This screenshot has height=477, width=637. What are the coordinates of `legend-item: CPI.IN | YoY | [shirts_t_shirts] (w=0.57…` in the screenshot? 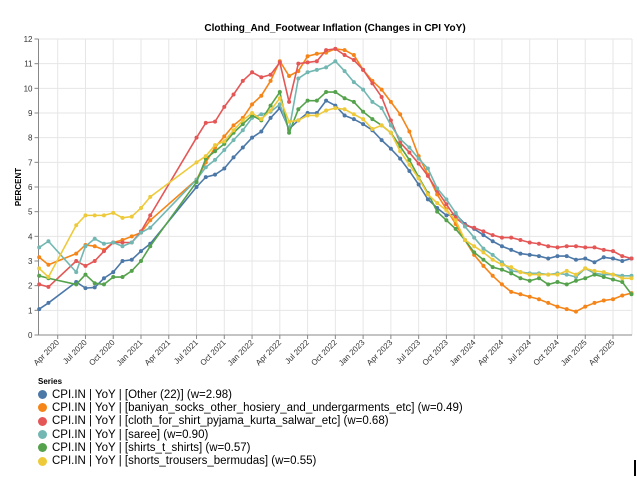 It's located at (250, 447).